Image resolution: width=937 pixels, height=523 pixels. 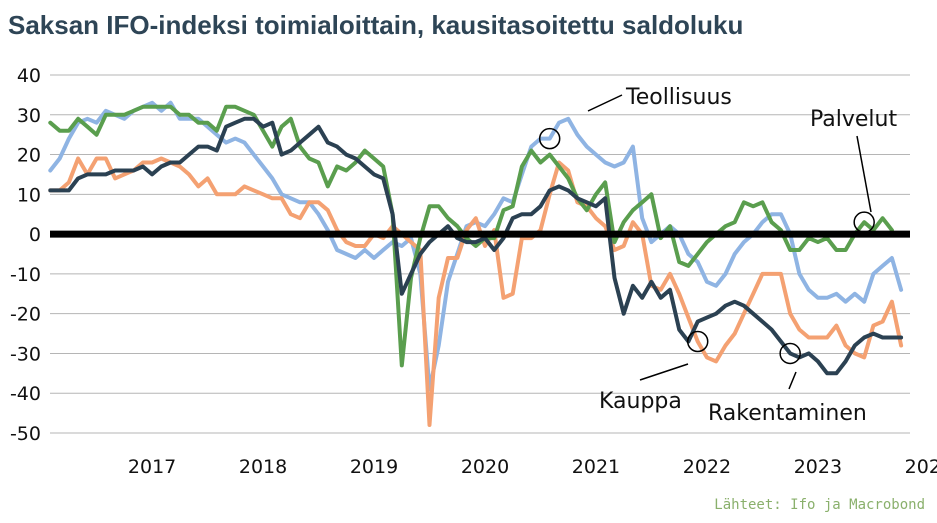 What do you see at coordinates (25, 354) in the screenshot?
I see `y-tick-label: -30` at bounding box center [25, 354].